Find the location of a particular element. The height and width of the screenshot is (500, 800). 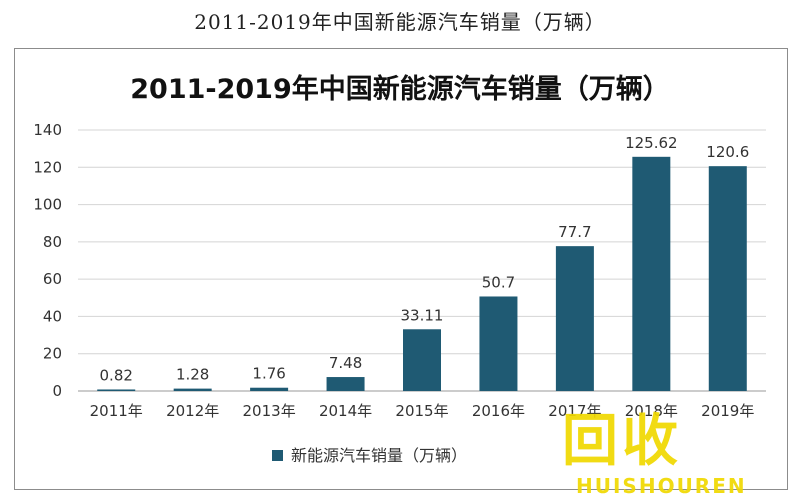

bar-value-label: 1.28 is located at coordinates (192, 375).